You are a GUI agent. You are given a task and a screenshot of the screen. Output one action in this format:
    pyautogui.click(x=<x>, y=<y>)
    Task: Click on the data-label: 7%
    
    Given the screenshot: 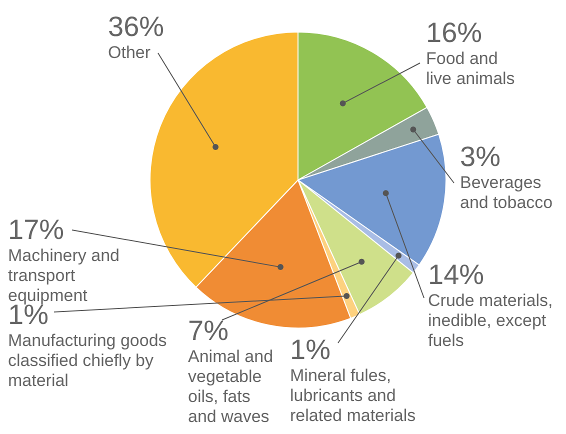 What is the action you would take?
    pyautogui.click(x=208, y=330)
    